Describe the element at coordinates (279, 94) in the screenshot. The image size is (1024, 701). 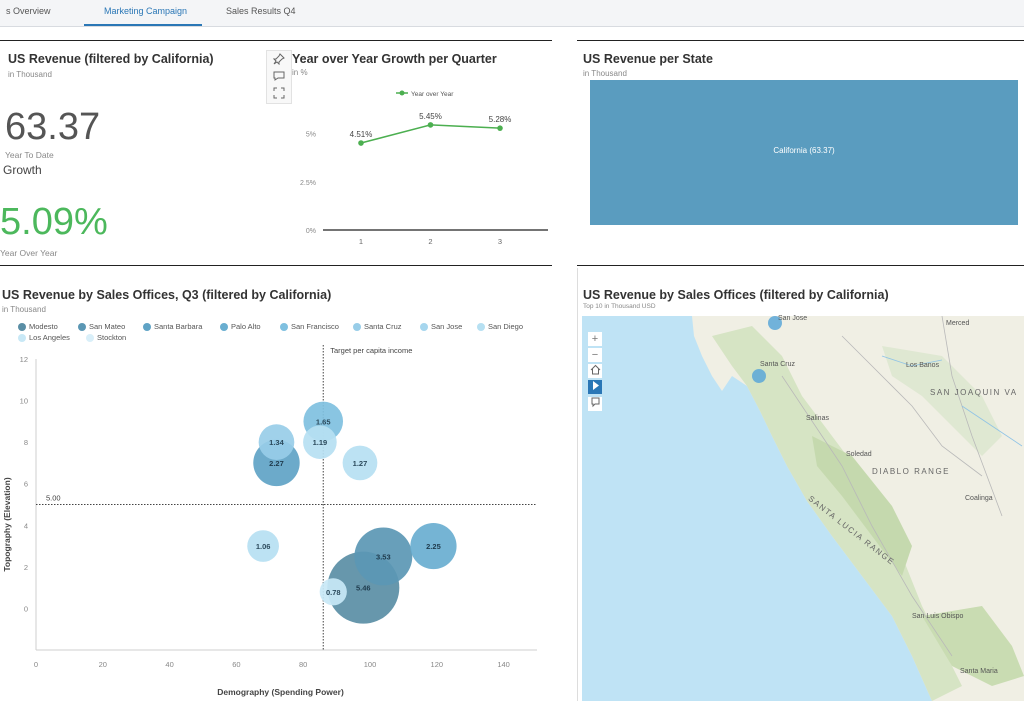
I see `expand-icon` at that location.